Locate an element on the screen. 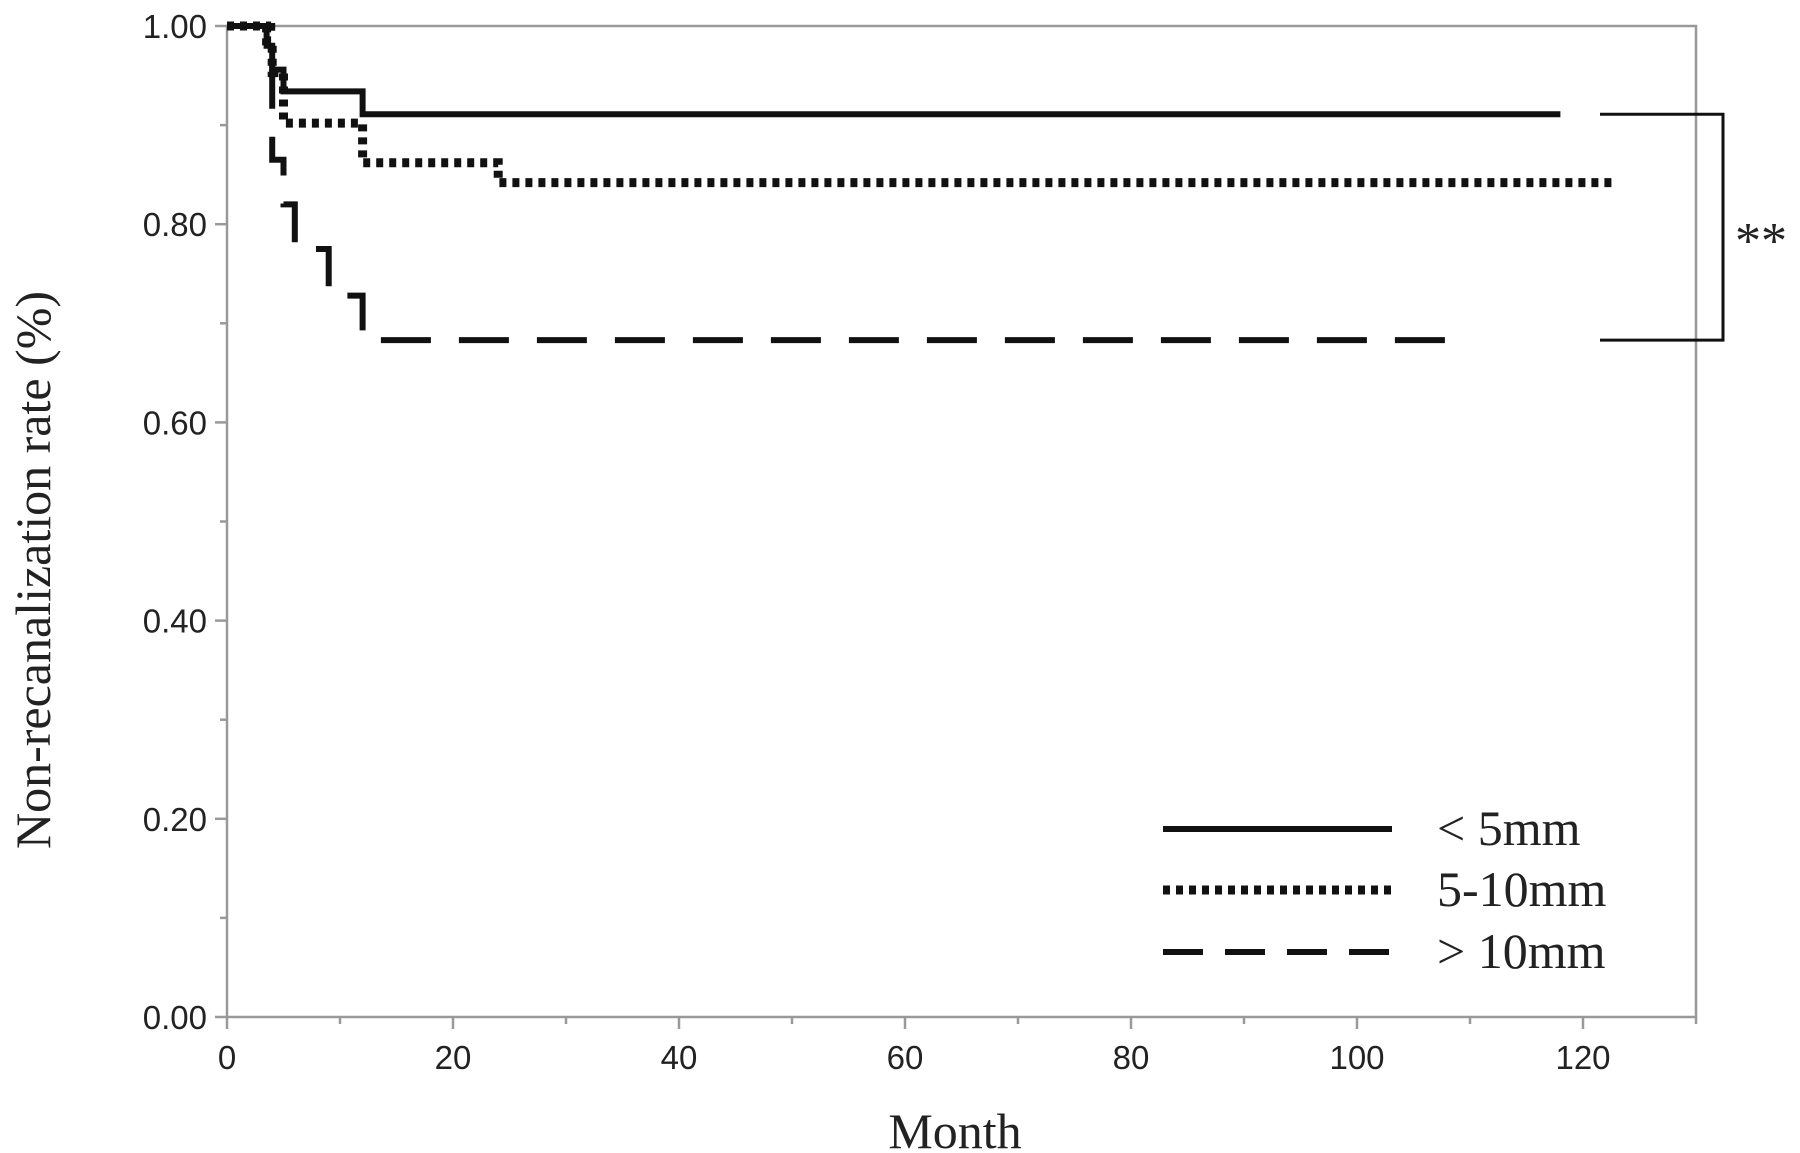 The width and height of the screenshot is (1800, 1153). y-axis-title: Non-recanalization rate (%) is located at coordinates (33, 570).